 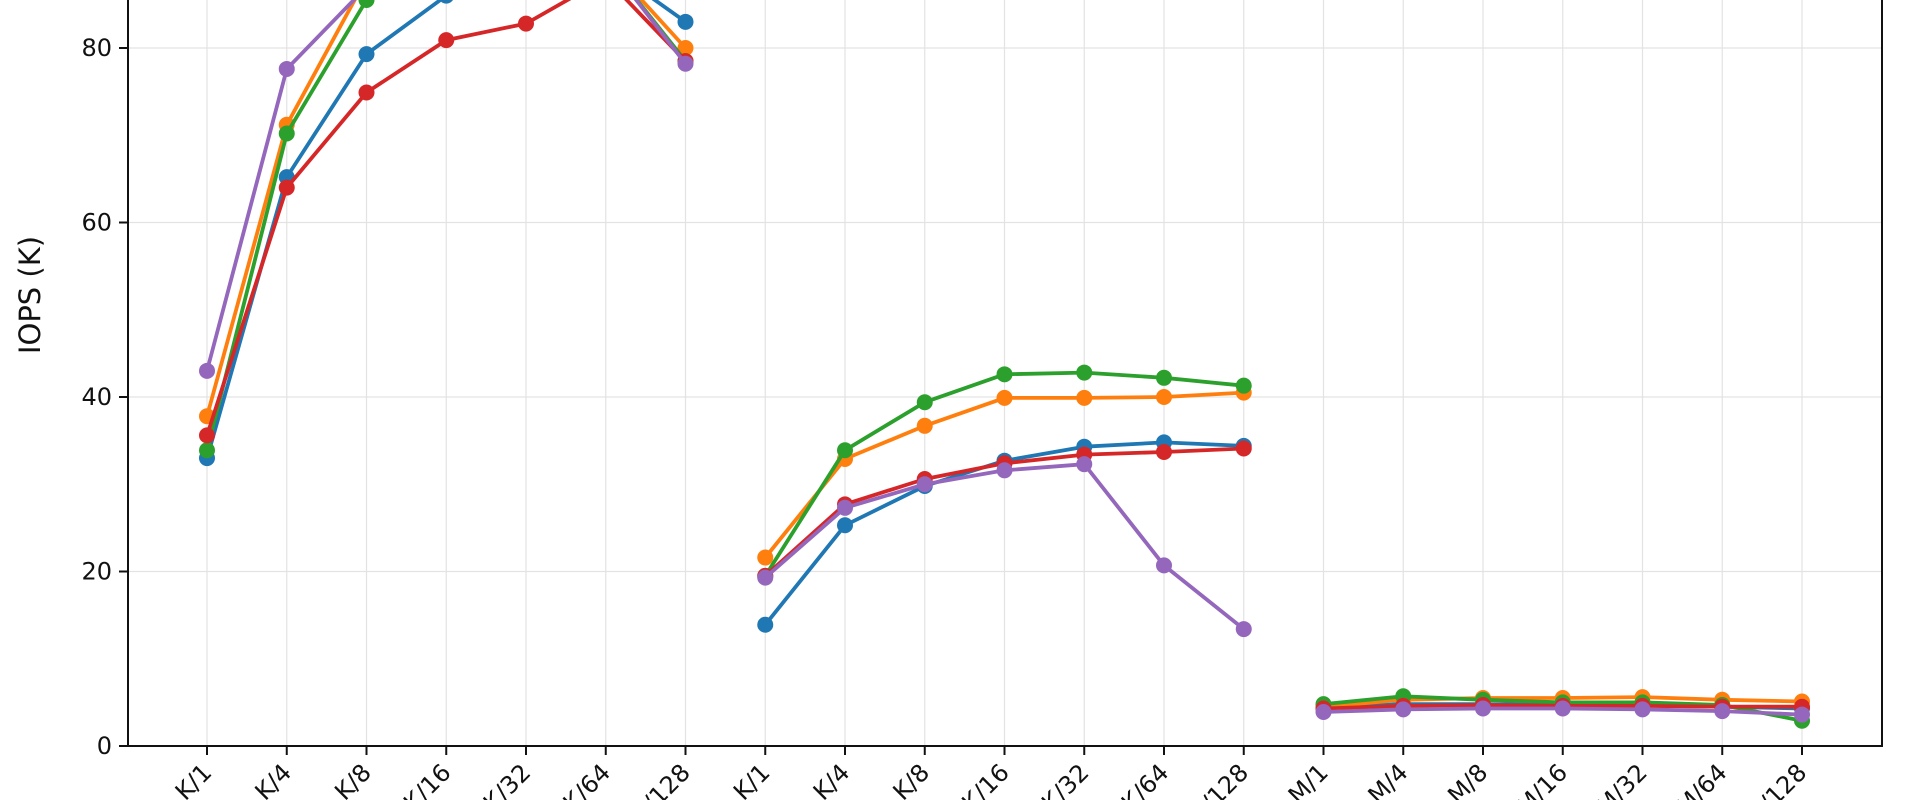 I want to click on x-tick-label: M/128, so click(x=1776, y=779).